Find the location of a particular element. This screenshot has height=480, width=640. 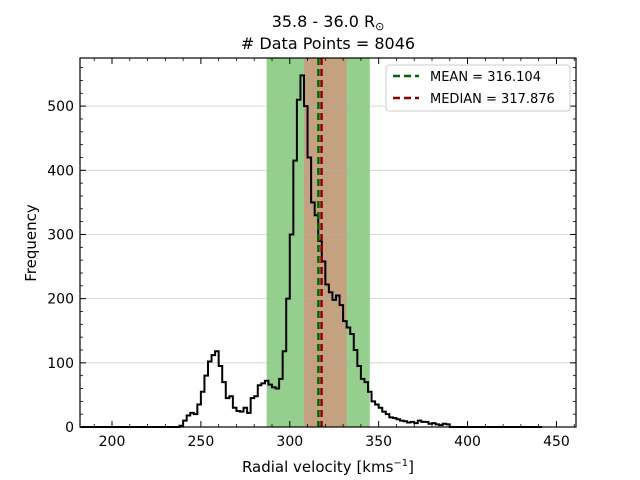

x-tick-label: 300 is located at coordinates (289, 442).